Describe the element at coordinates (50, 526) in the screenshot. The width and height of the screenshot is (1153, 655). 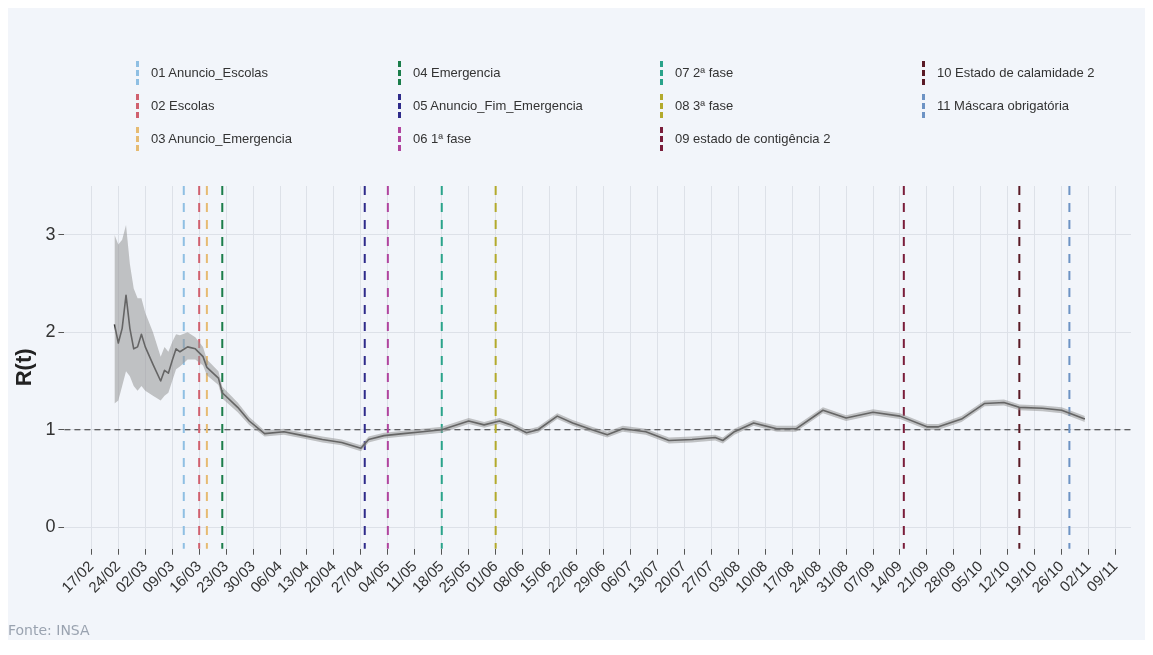
I see `y-tick-label: 0` at that location.